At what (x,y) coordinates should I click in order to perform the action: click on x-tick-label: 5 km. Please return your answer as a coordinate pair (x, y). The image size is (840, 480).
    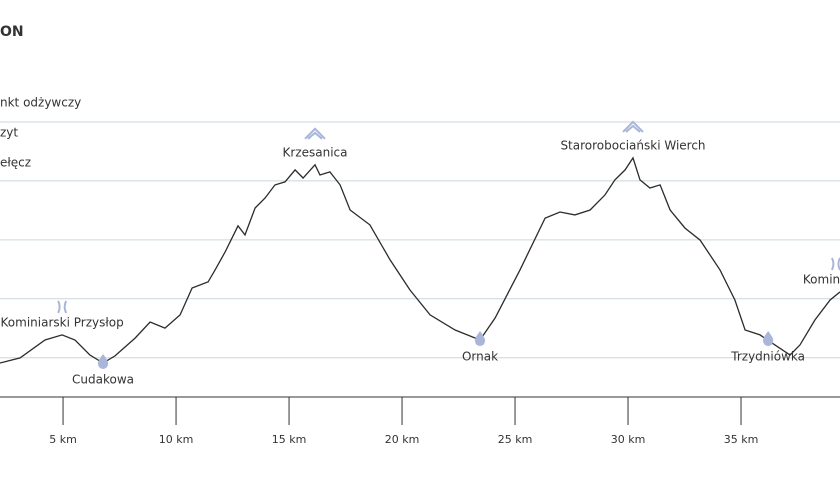
    Looking at the image, I should click on (63, 439).